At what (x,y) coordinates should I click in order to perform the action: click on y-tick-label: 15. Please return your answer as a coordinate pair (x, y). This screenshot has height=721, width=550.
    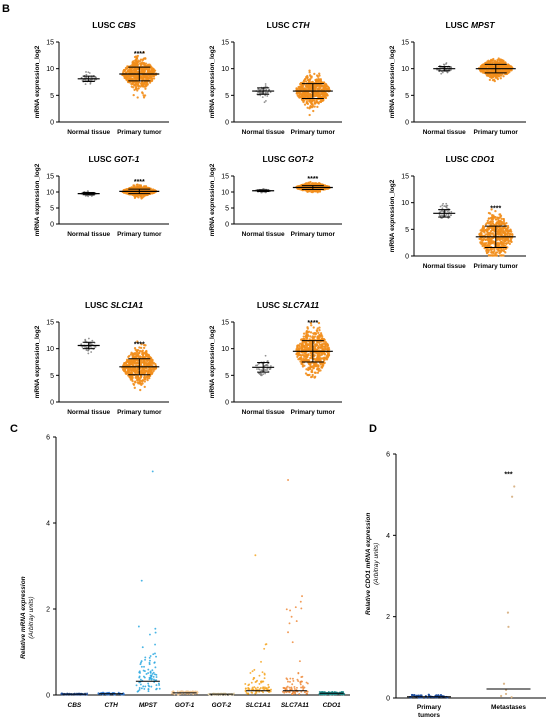
    Looking at the image, I should click on (225, 43).